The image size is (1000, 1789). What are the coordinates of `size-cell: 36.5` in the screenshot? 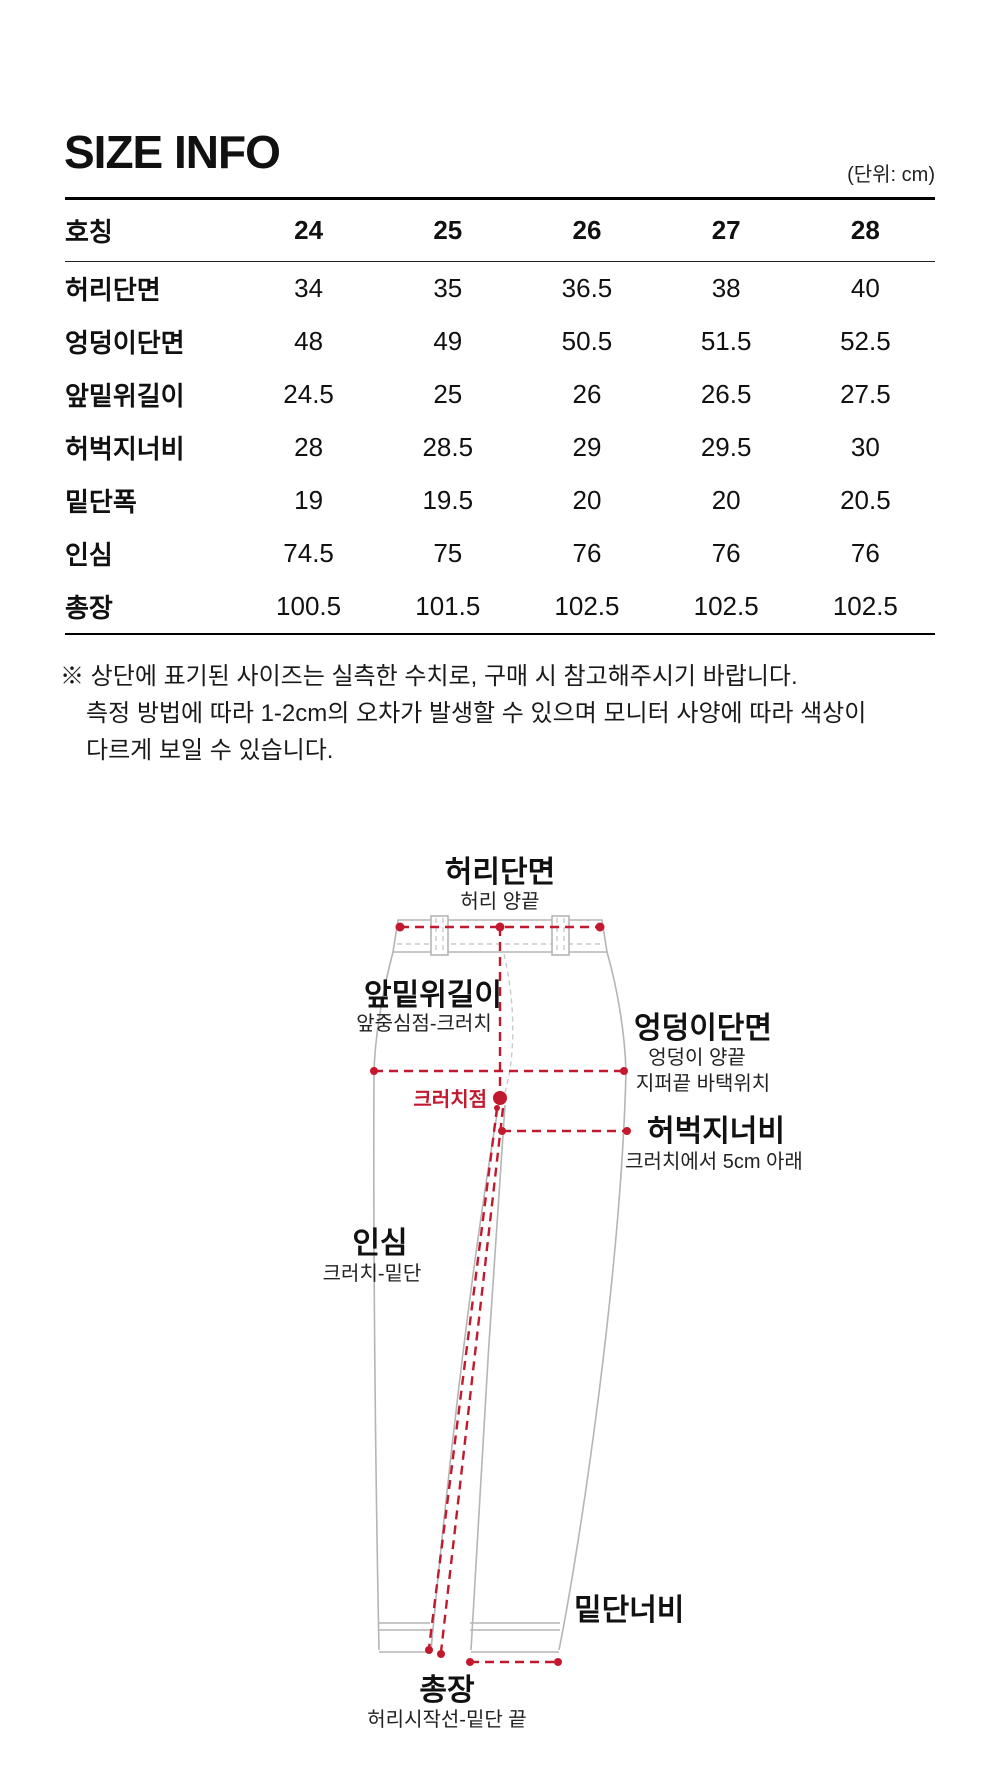 It's located at (587, 288).